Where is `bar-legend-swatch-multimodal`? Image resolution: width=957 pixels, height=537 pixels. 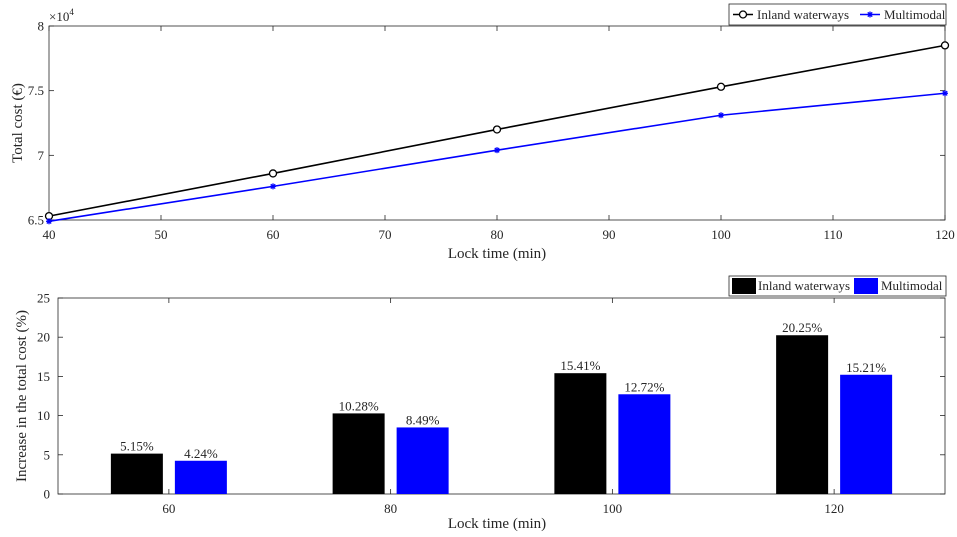
bar-legend-swatch-multimodal is located at coordinates (866, 286).